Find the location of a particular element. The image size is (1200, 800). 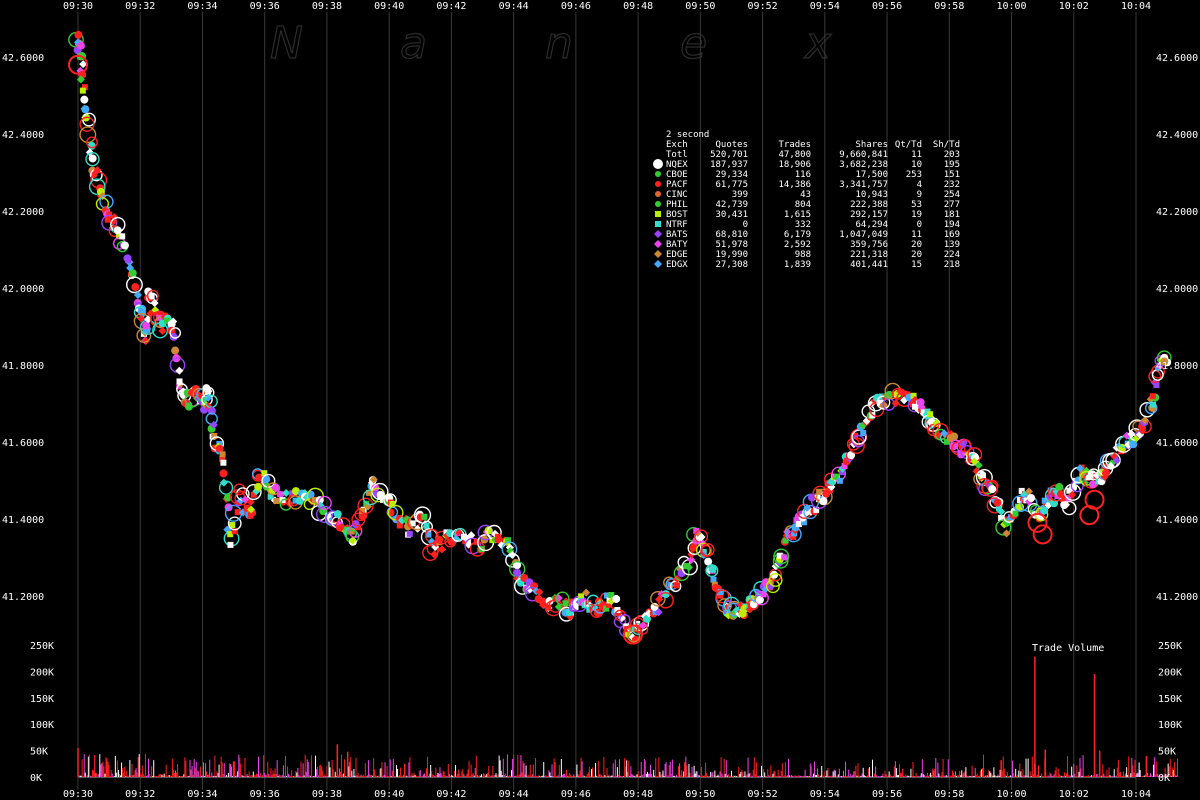

legend-cell: 3,341,757 is located at coordinates (863, 185).